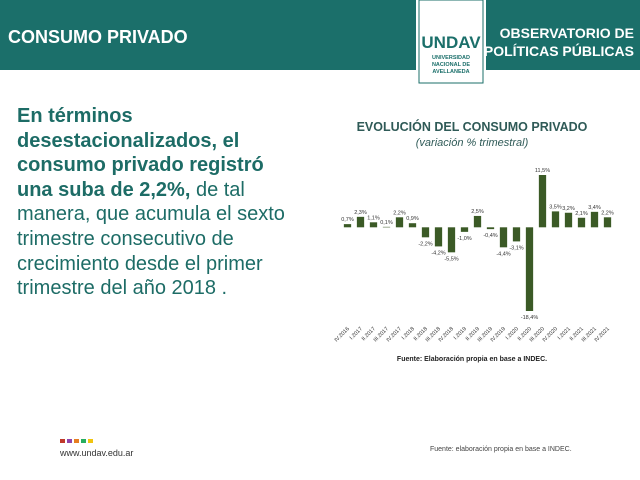  Describe the element at coordinates (477, 212) in the screenshot. I see `value-label: 2,5%` at that location.